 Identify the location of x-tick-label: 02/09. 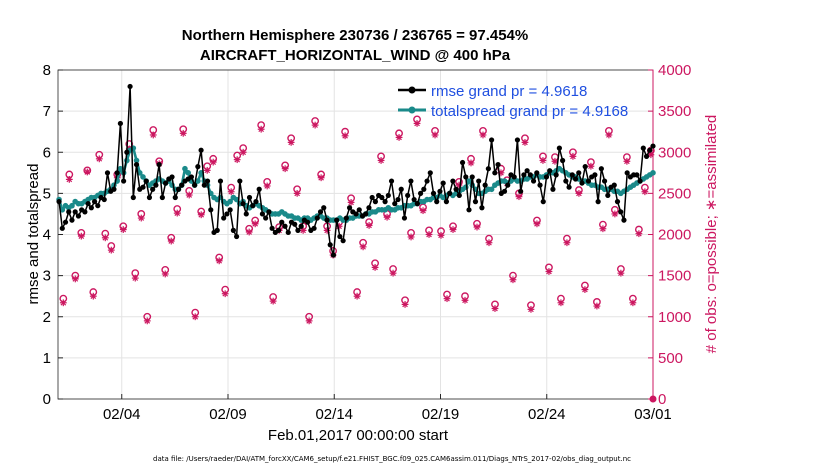
(228, 414).